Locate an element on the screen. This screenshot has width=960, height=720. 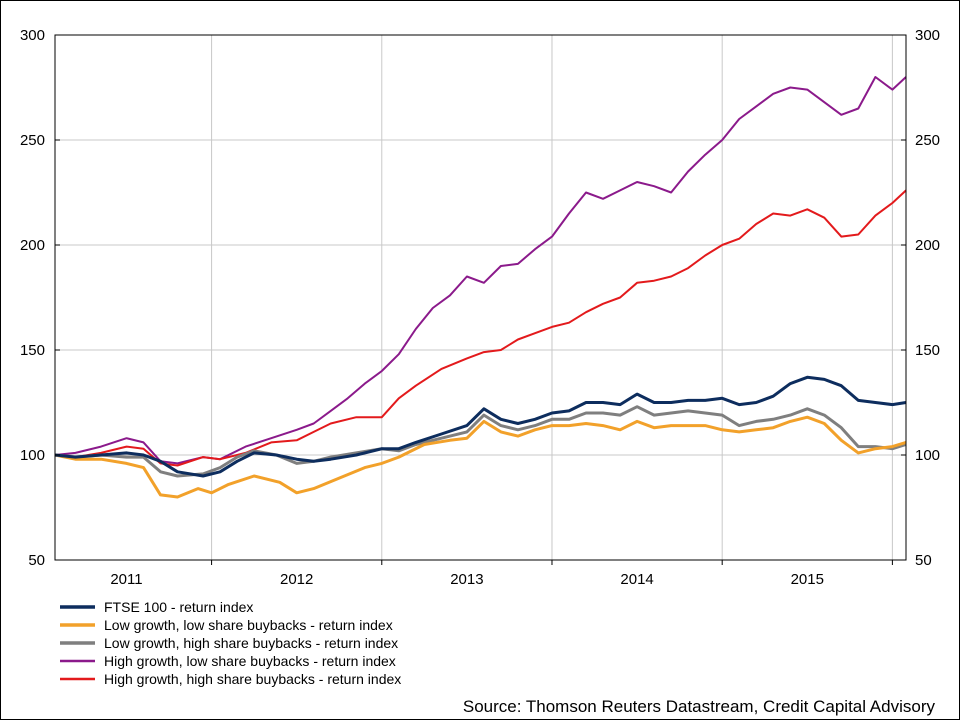
y-tick-label-right: 300 is located at coordinates (927, 35).